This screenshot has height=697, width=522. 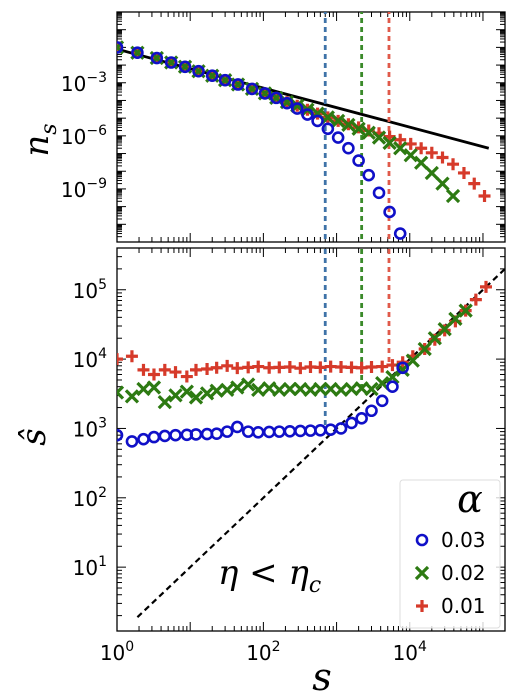 I want to click on legend-entry-0.01: 0.01, so click(x=451, y=606).